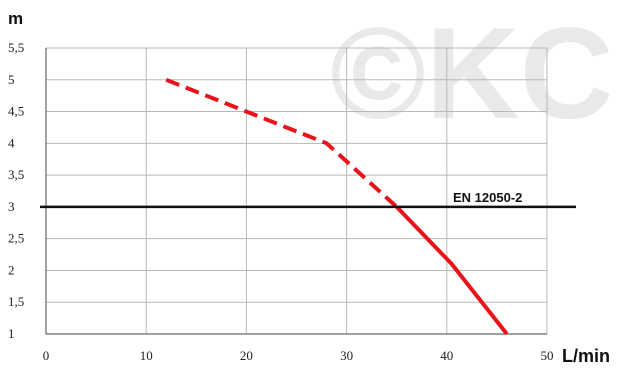  Describe the element at coordinates (487, 197) in the screenshot. I see `reference-line-label: EN 12050-2` at that location.